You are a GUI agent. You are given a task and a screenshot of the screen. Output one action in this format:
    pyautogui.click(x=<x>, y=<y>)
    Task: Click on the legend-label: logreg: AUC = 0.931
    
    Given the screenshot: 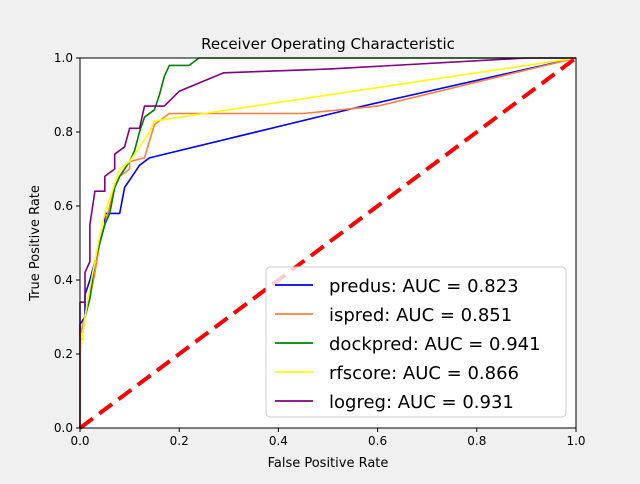 What is the action you would take?
    pyautogui.click(x=421, y=402)
    